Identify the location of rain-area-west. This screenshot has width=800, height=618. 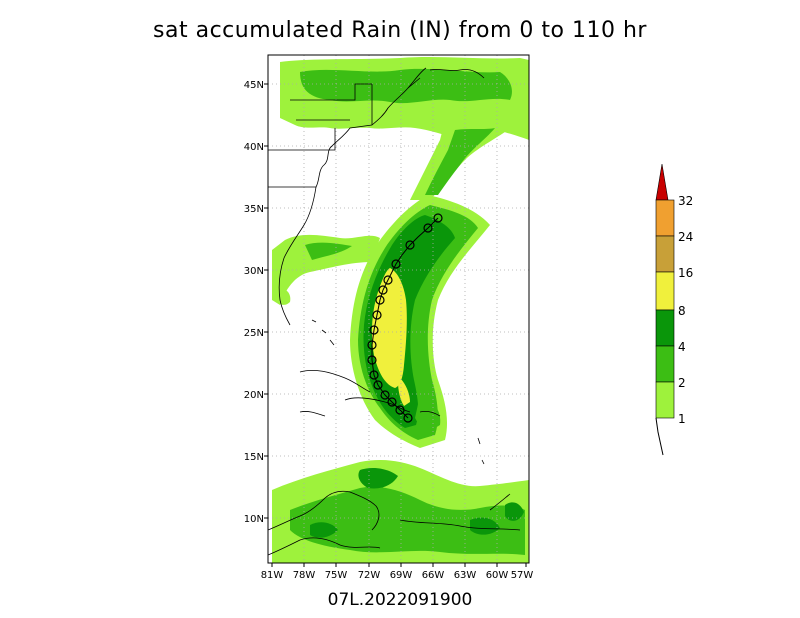
(326, 269).